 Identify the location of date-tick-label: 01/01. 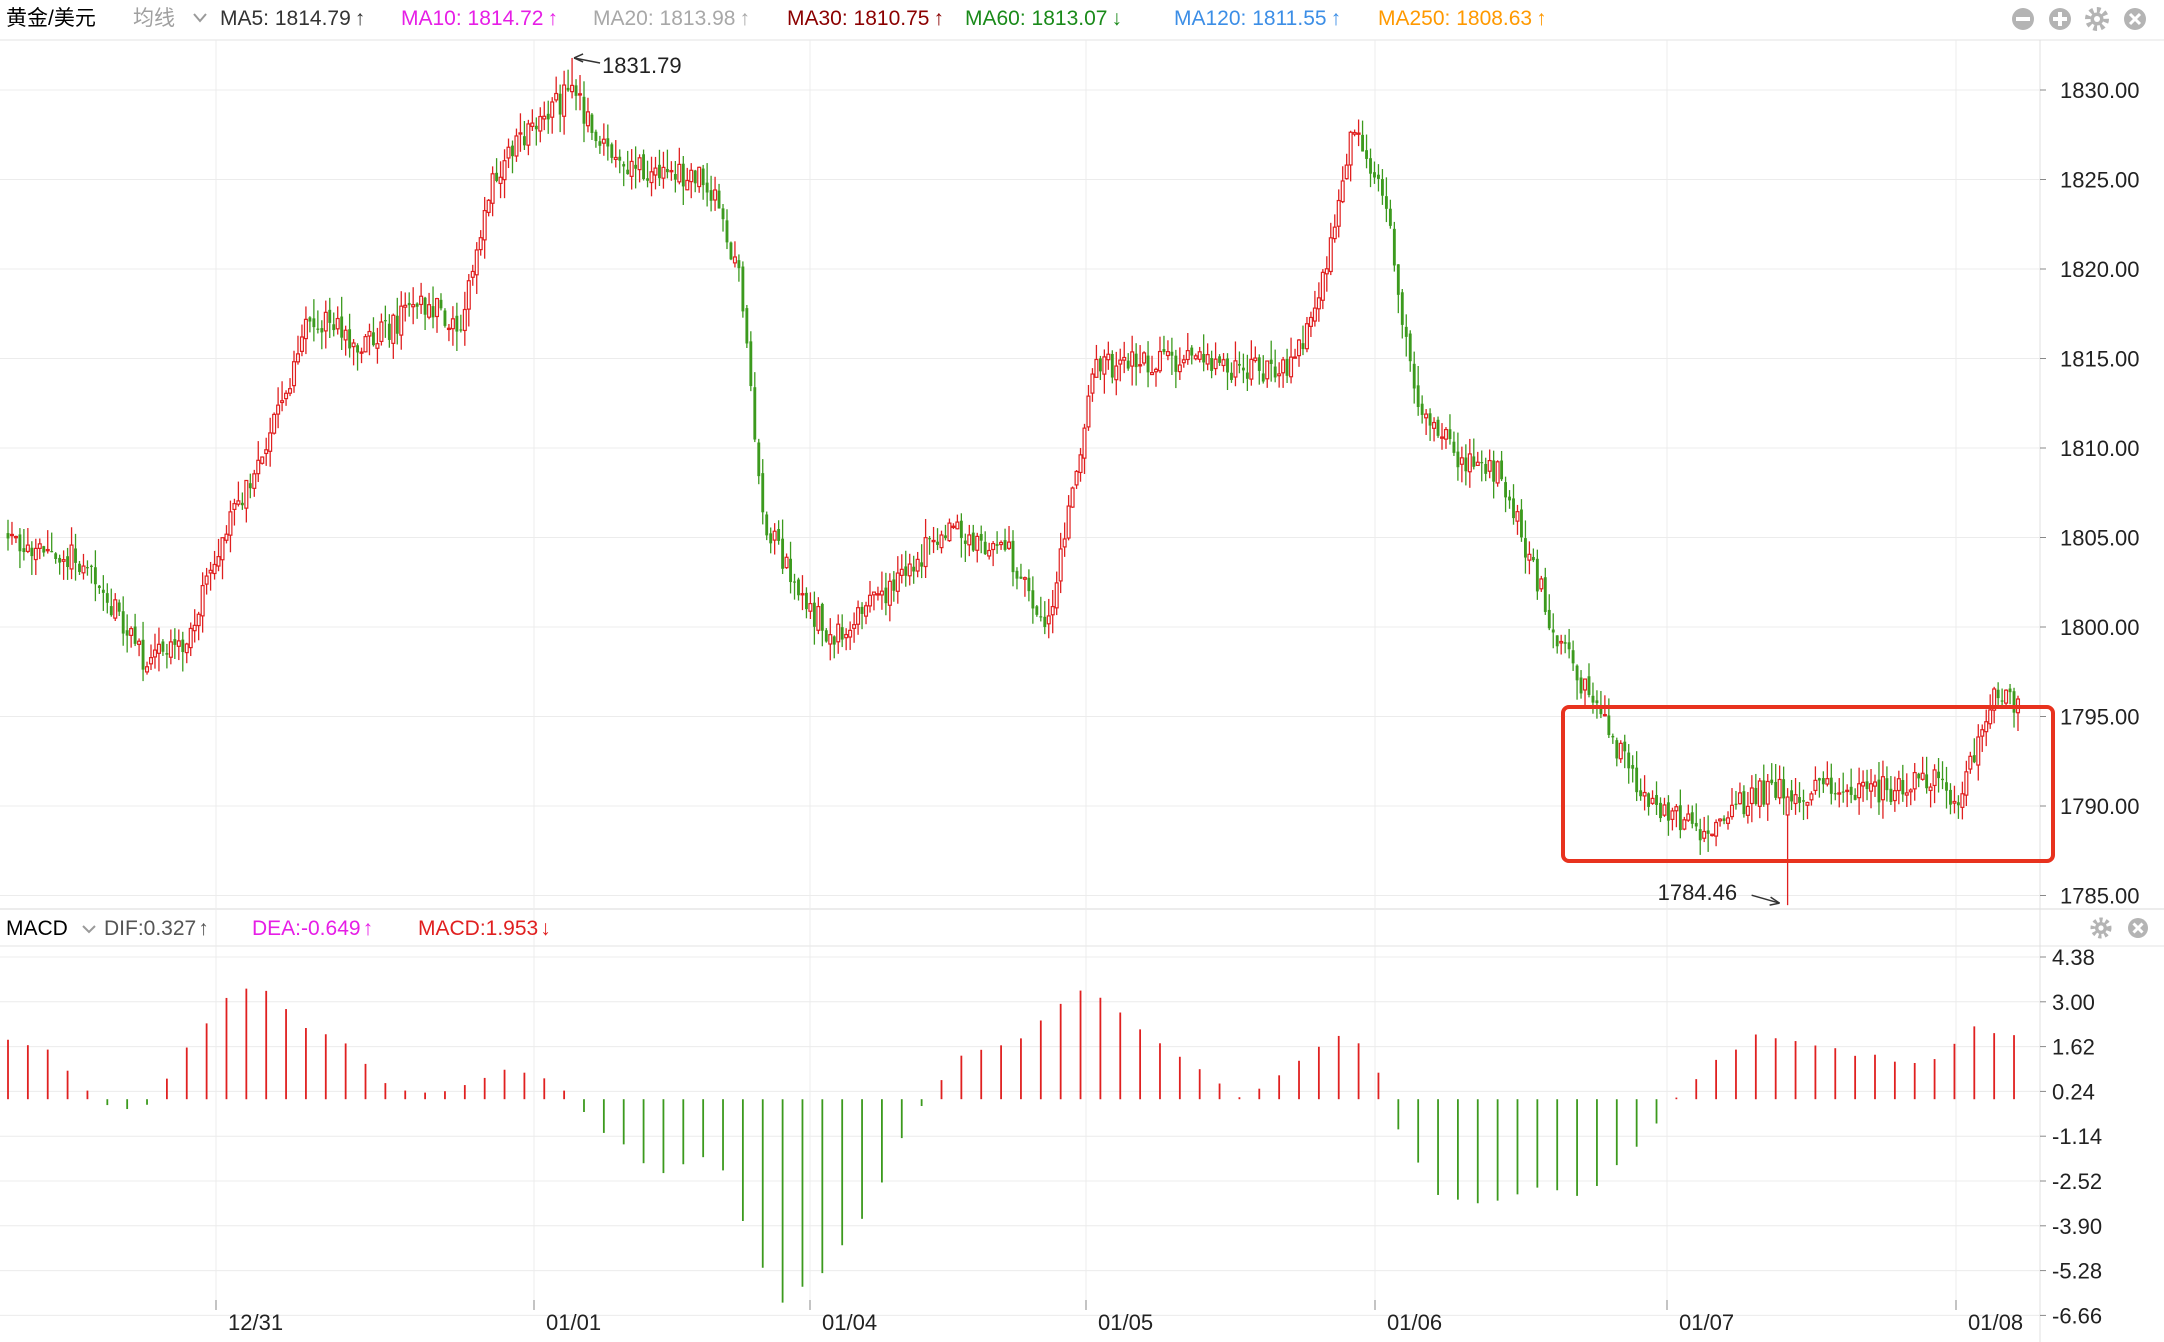
(573, 1322).